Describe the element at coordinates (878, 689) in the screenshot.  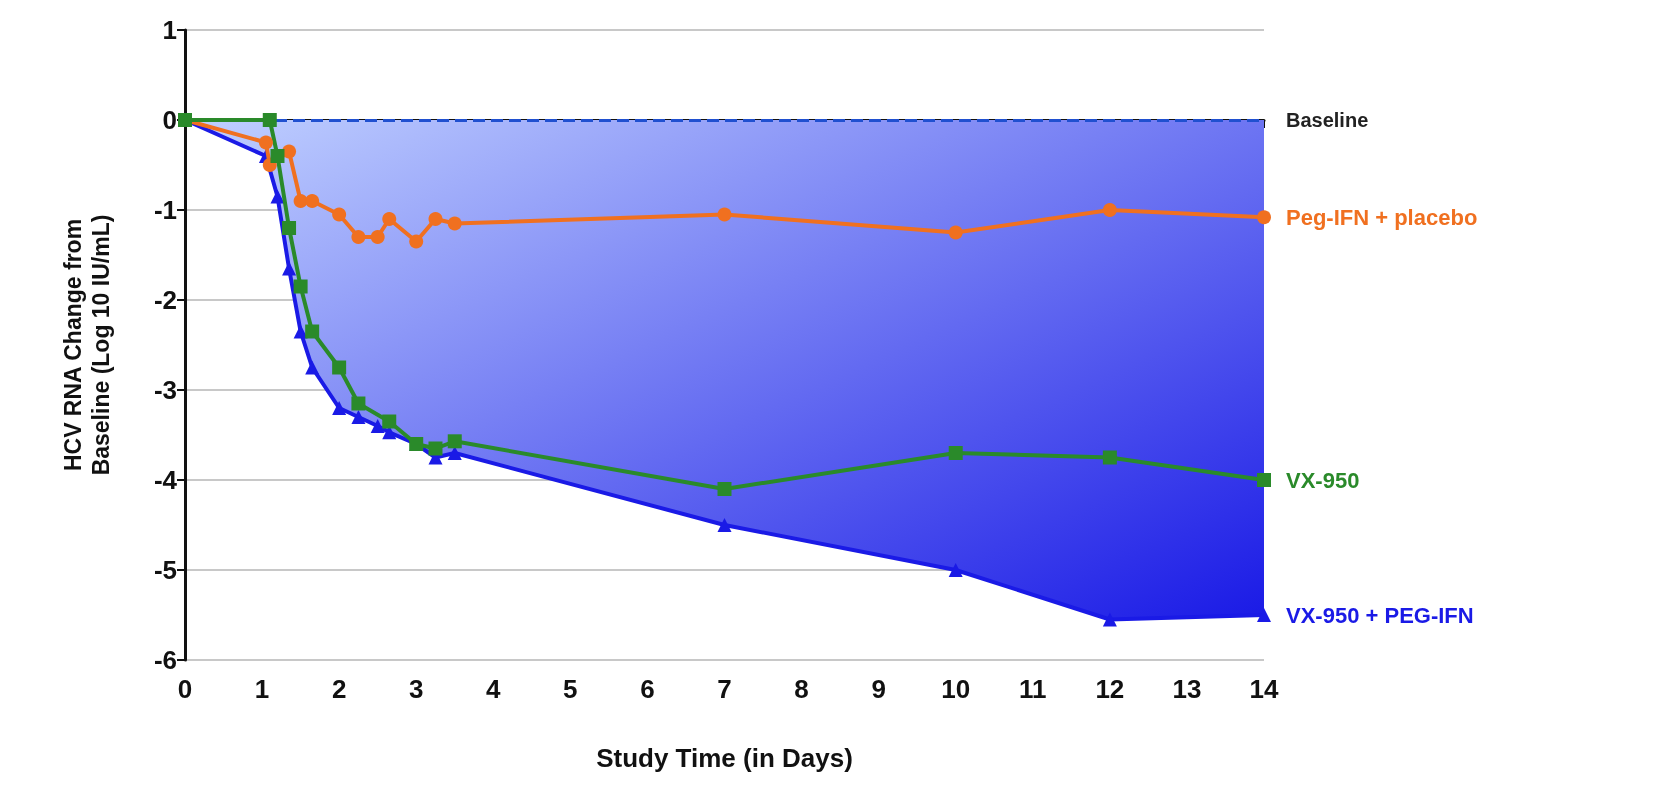
I see `x-tick-label: 9` at that location.